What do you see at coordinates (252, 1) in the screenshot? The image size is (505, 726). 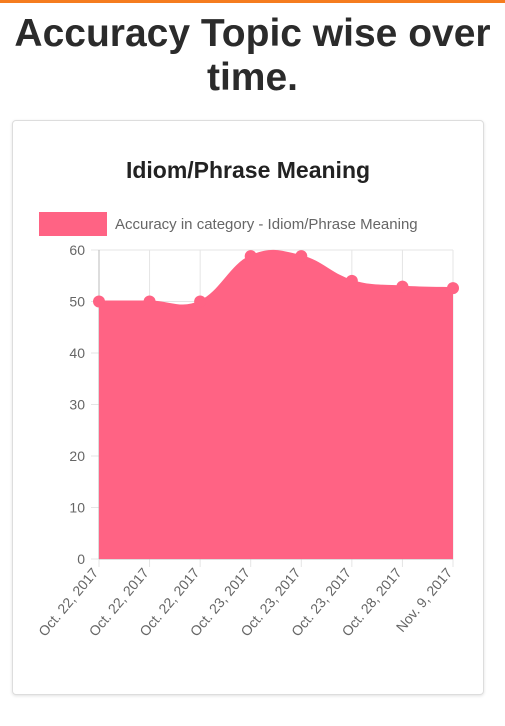 I see `top-accent-bar` at bounding box center [252, 1].